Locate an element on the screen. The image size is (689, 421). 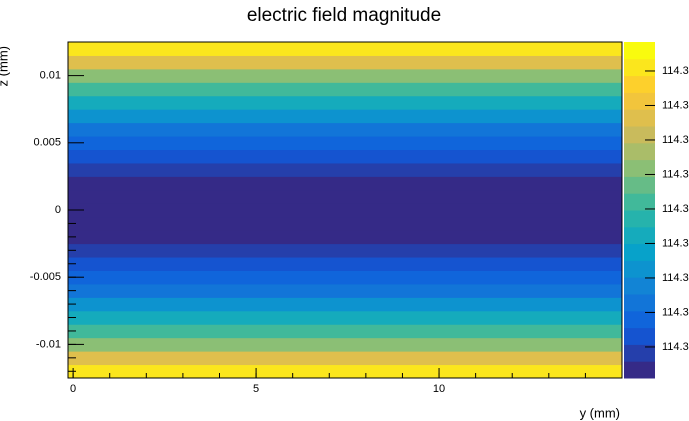
y-tick-label: -0.005 is located at coordinates (45, 277).